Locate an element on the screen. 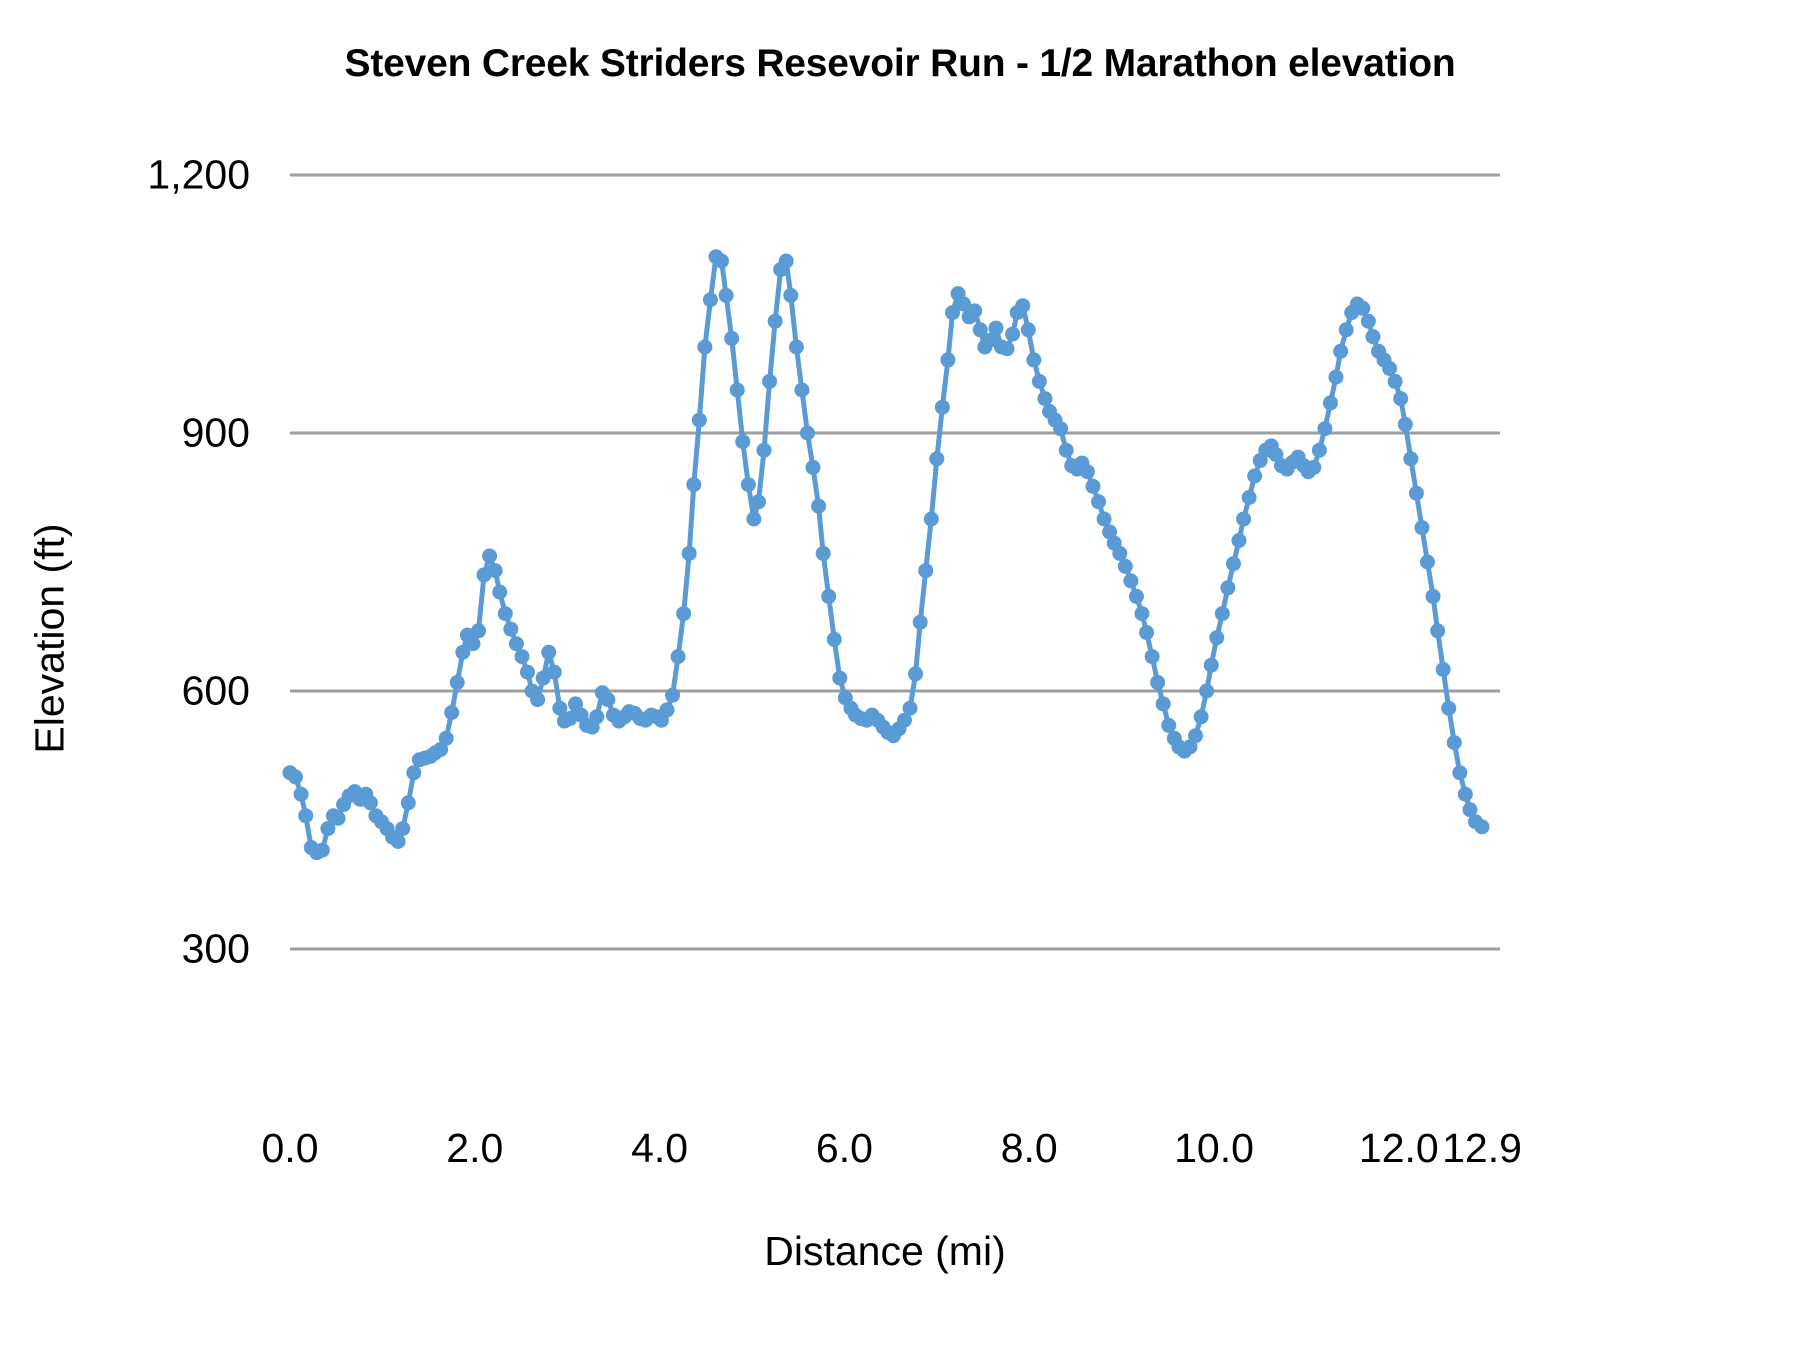  y-tick-label: 600 is located at coordinates (215, 690).